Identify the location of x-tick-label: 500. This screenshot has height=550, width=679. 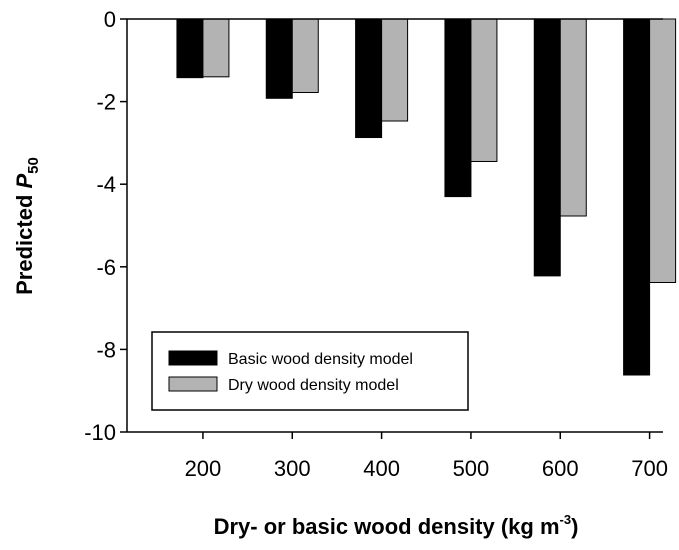
(471, 468).